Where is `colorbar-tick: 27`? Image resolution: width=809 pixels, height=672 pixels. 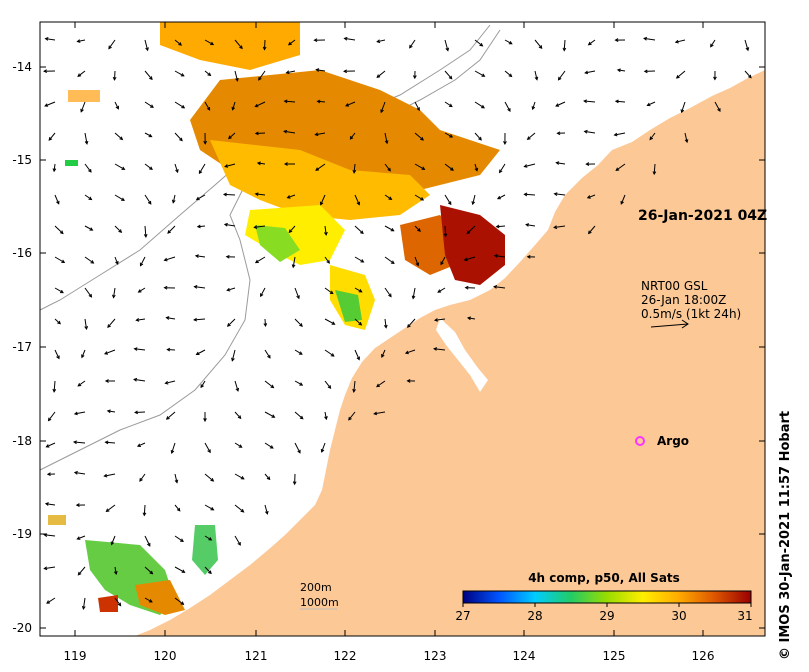
colorbar-tick: 27 is located at coordinates (462, 616).